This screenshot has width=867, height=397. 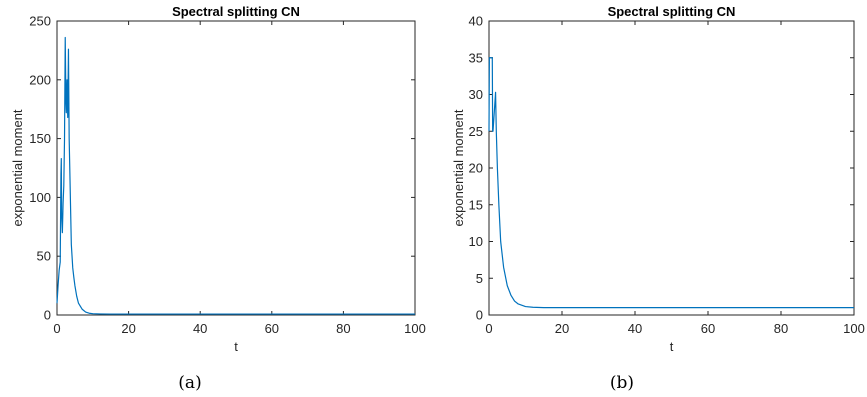 I want to click on y-tick-label: 5, so click(x=479, y=278).